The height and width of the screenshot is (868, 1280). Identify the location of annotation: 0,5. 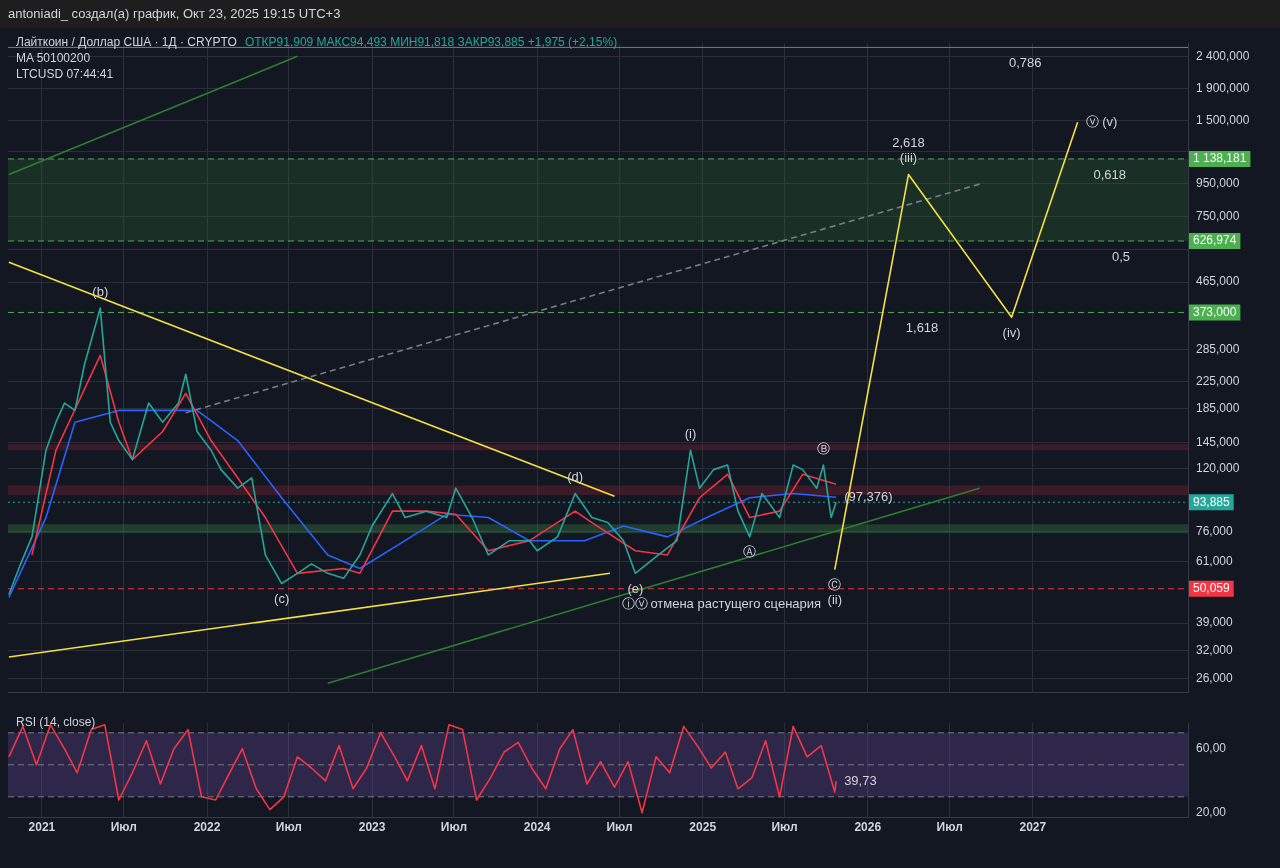
(1121, 256).